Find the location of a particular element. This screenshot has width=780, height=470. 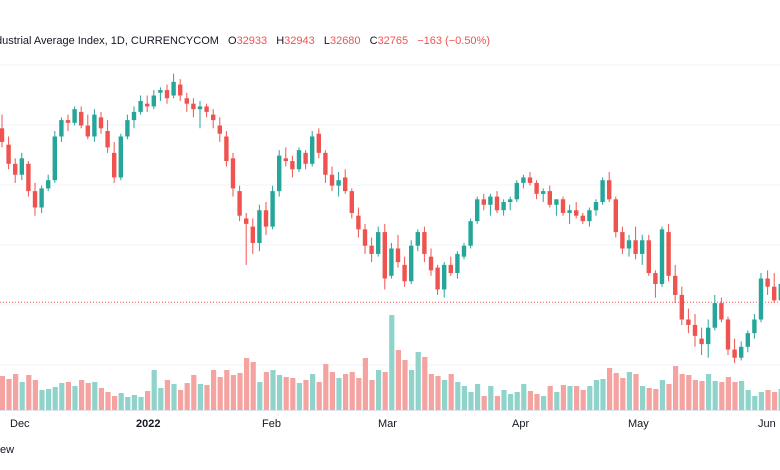

footer-view-link: ew is located at coordinates (7, 450).